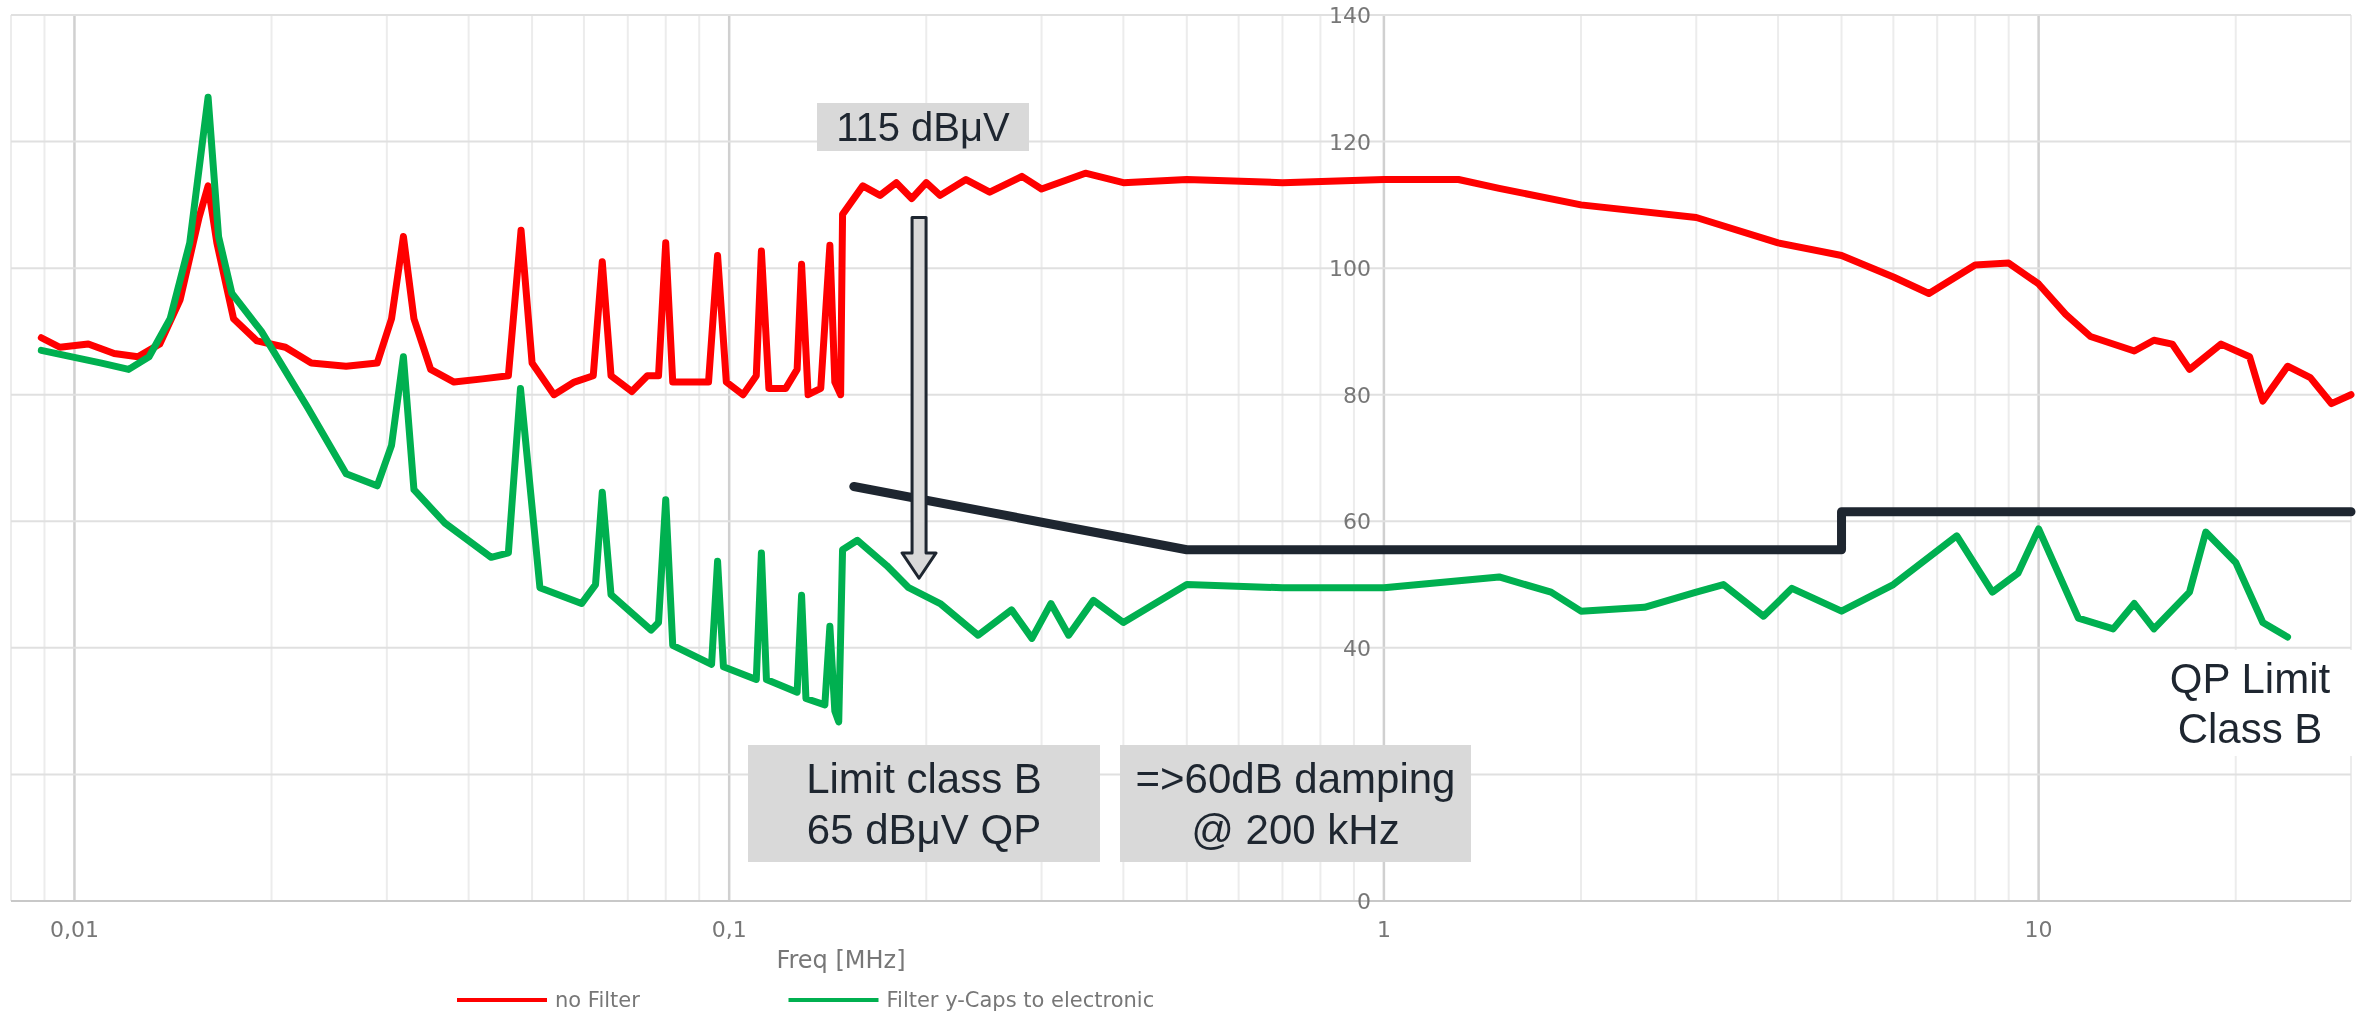 The width and height of the screenshot is (2372, 1015). What do you see at coordinates (841, 960) in the screenshot?
I see `x-axis-title: Freq [MHz]` at bounding box center [841, 960].